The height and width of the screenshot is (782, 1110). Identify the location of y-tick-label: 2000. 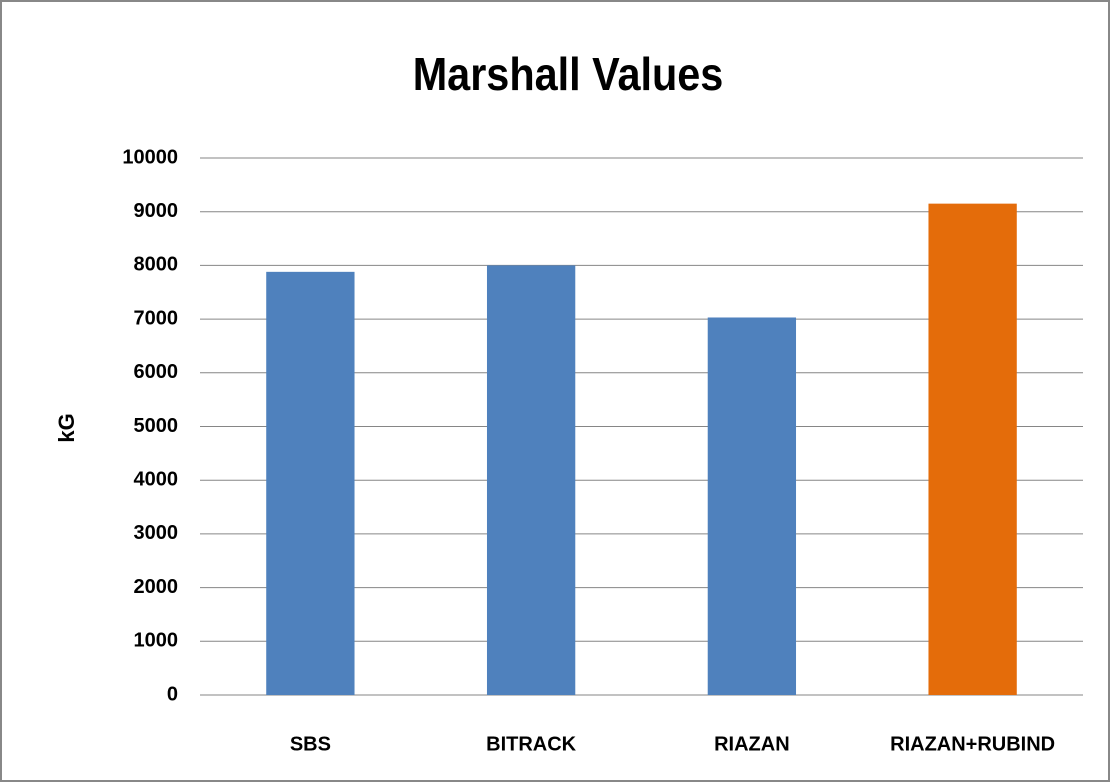
(156, 587).